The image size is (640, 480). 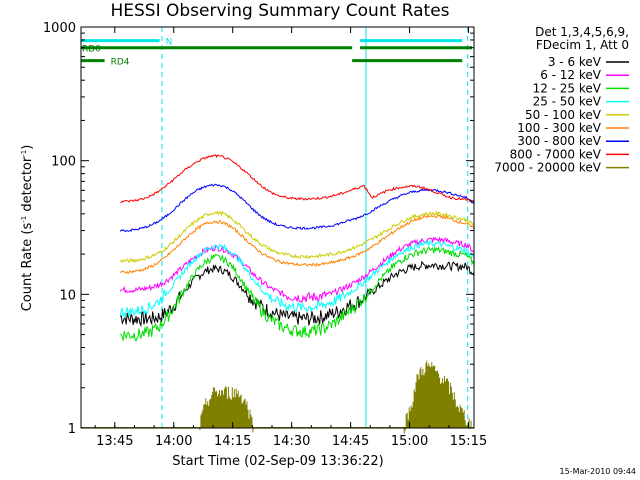 What do you see at coordinates (556, 154) in the screenshot?
I see `legend-label-8: 800 - 7000 keV` at bounding box center [556, 154].